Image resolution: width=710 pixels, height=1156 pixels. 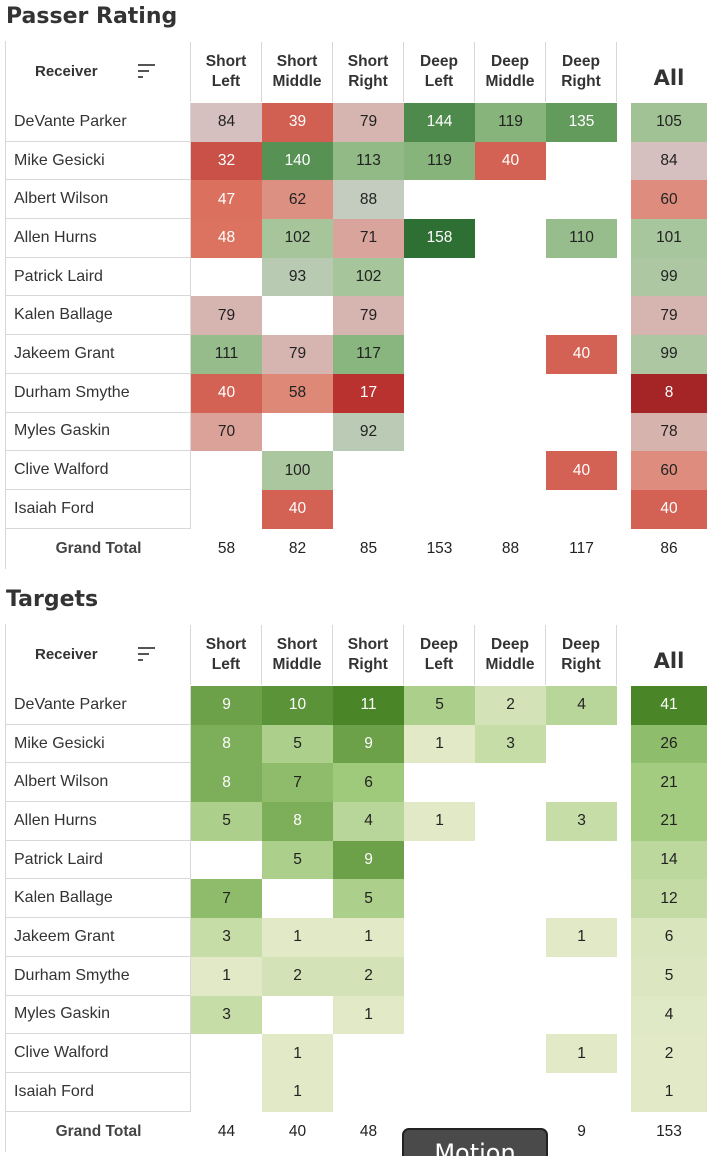 What do you see at coordinates (669, 509) in the screenshot?
I see `all-cell: 40` at bounding box center [669, 509].